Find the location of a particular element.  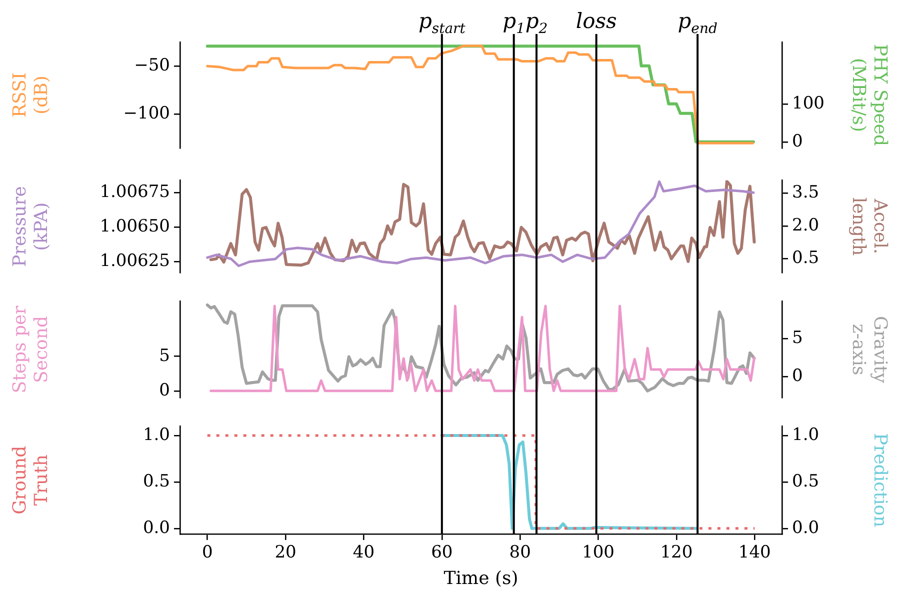

y2-tick-label: 0.0 is located at coordinates (806, 528).